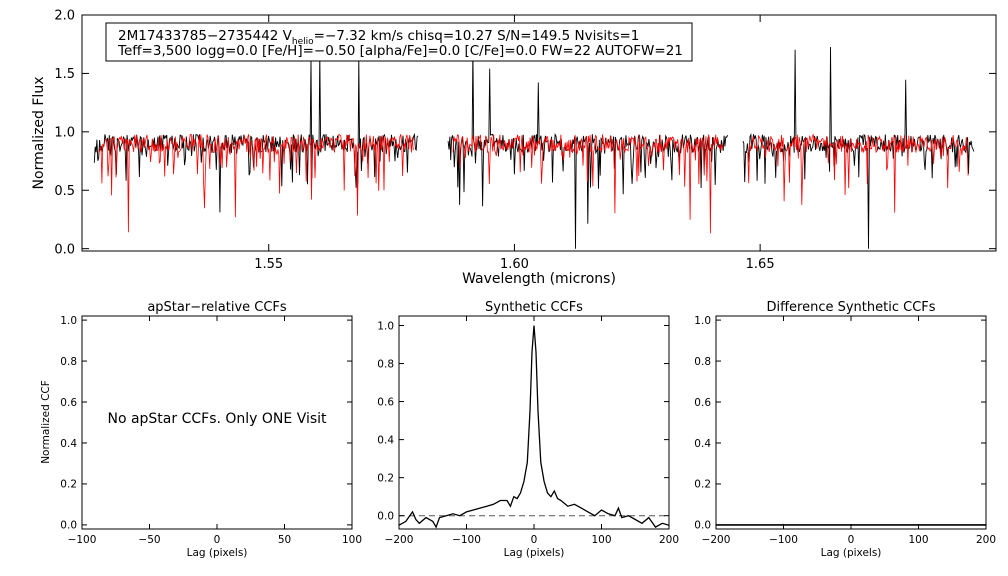 This screenshot has height=576, width=1008. Describe the element at coordinates (268, 264) in the screenshot. I see `x-tick-label: 1.55` at that location.